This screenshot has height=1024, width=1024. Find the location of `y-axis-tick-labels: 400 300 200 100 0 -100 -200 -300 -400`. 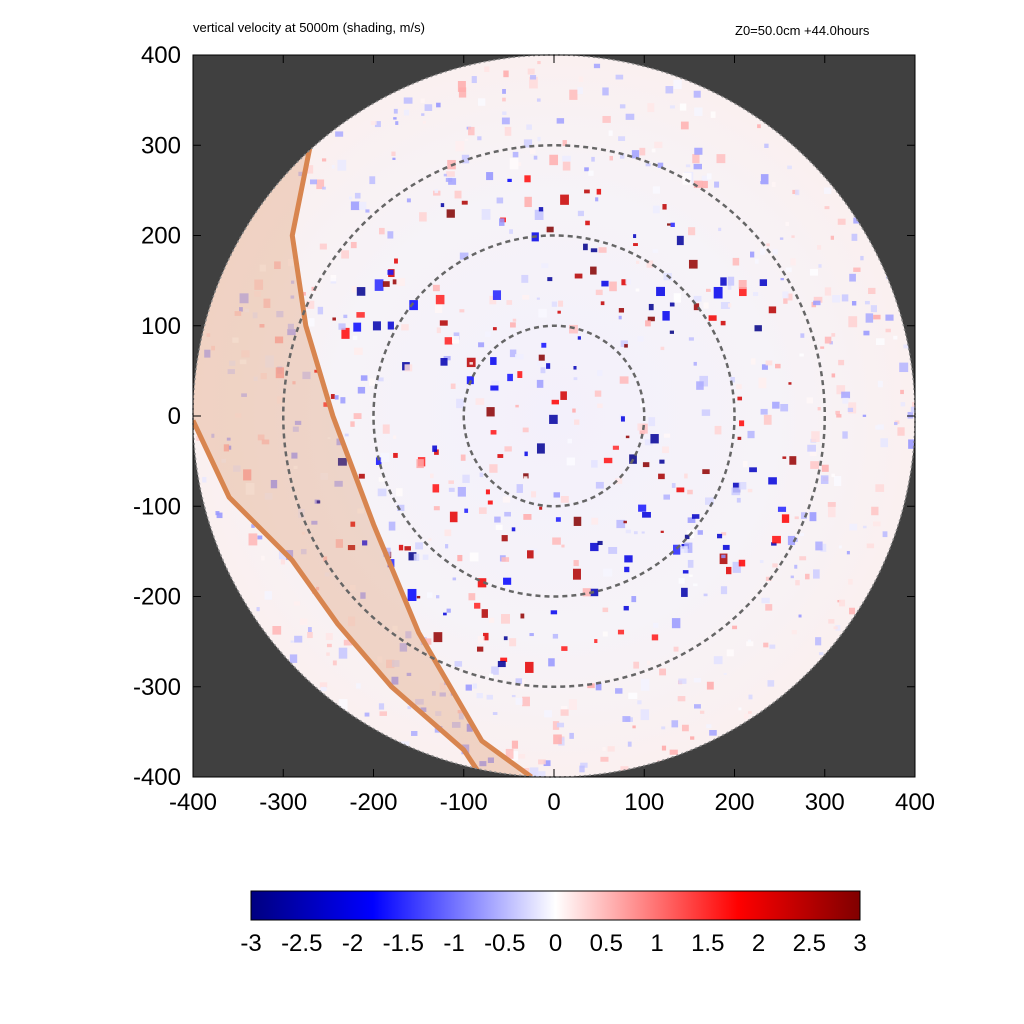

y-axis-tick-labels: 400 300 200 100 0 -100 -200 -300 -400 is located at coordinates (157, 416).